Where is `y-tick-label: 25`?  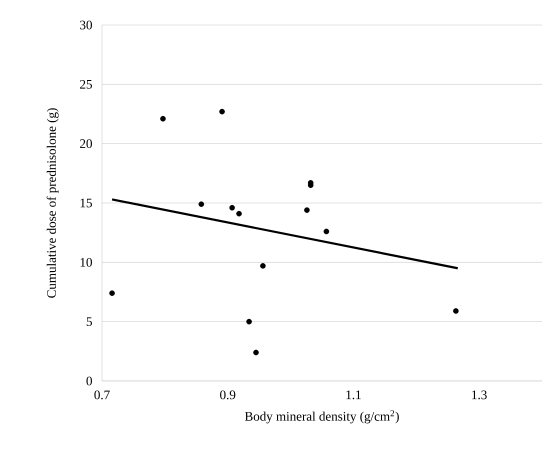
y-tick-label: 25 is located at coordinates (86, 84).